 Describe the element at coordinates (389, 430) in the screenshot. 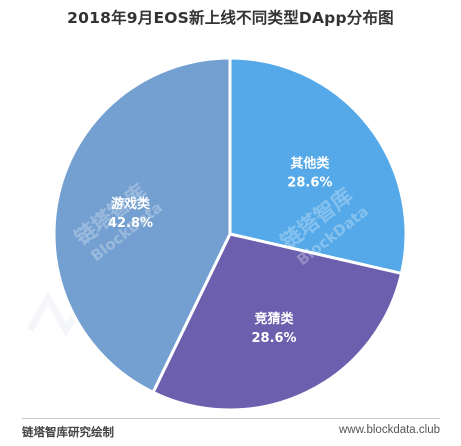

I see `footer-website: www.blockdata.club` at that location.